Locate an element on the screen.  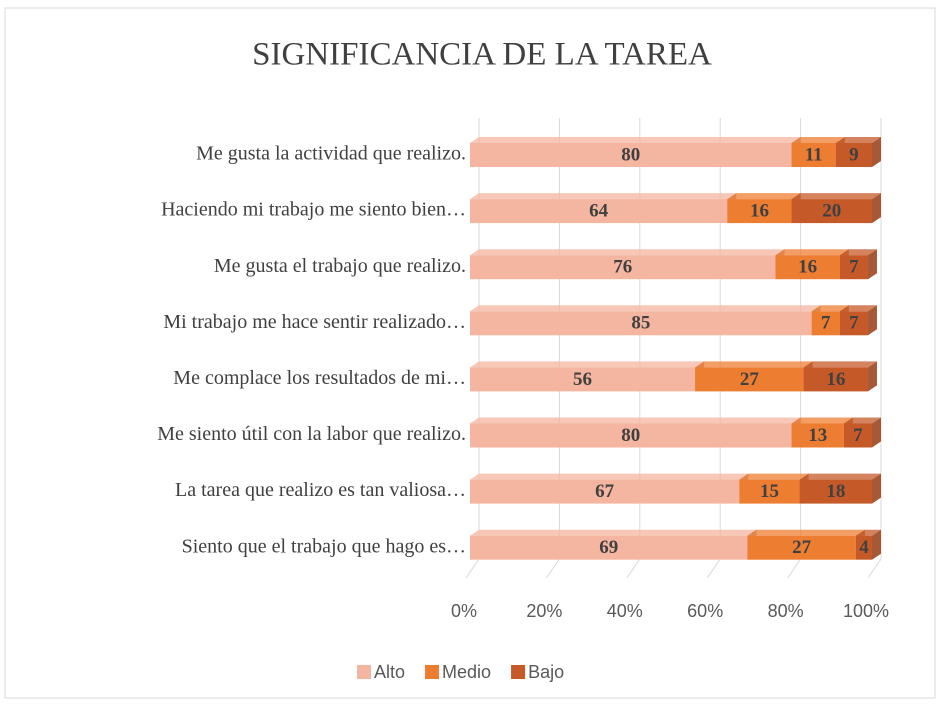
data-label: 13 is located at coordinates (817, 435).